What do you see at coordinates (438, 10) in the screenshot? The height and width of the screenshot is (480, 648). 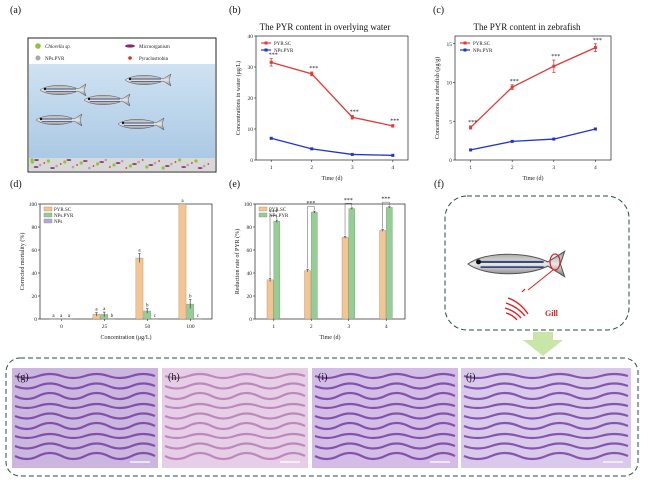 I see `panel-label-c: (c)` at bounding box center [438, 10].